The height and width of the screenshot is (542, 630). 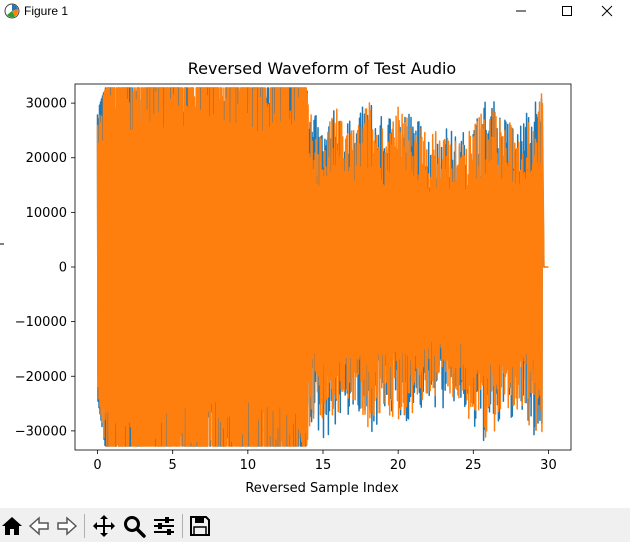 I want to click on pan-icon, so click(x=104, y=526).